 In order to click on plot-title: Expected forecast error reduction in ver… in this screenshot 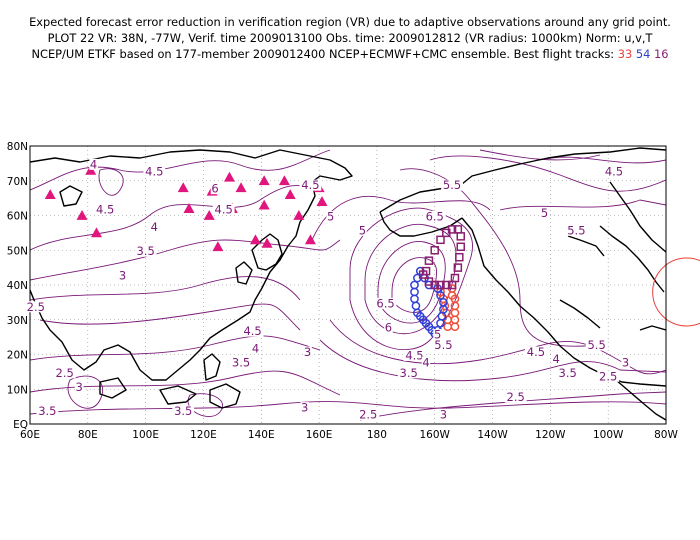, I will do `click(350, 38)`.